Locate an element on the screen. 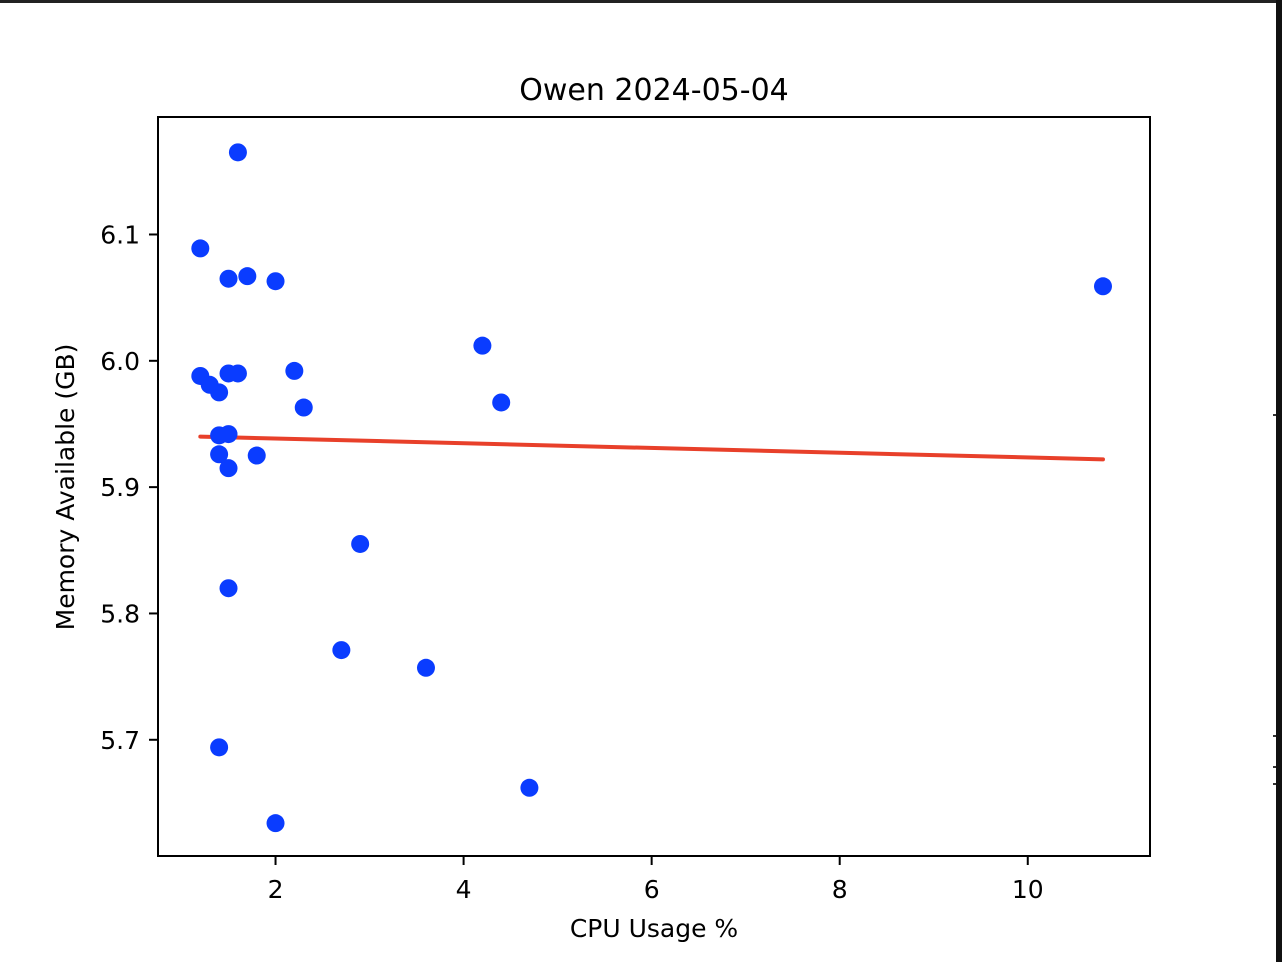 The width and height of the screenshot is (1282, 962). y-tick-label: 6.1 is located at coordinates (120, 234).